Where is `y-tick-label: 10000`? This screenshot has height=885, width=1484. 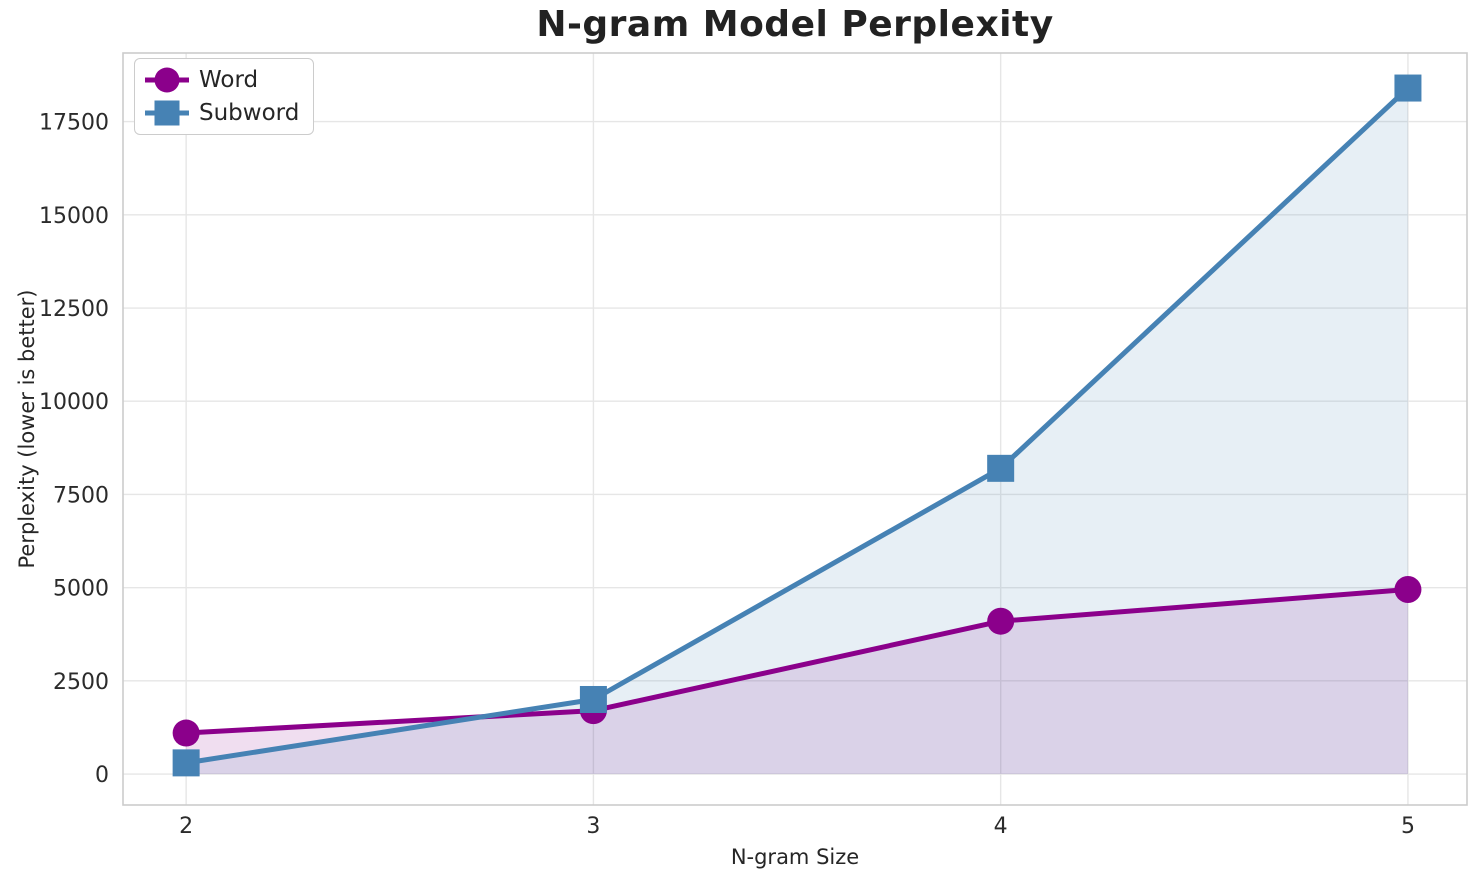
y-tick-label: 10000 is located at coordinates (74, 402).